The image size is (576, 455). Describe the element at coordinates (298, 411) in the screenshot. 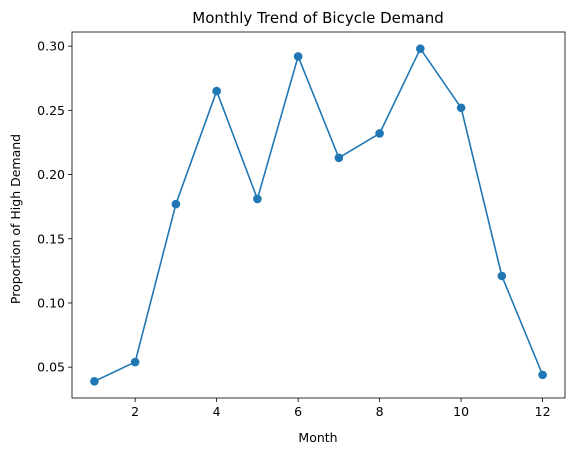

I see `x-tick-label: 6` at that location.